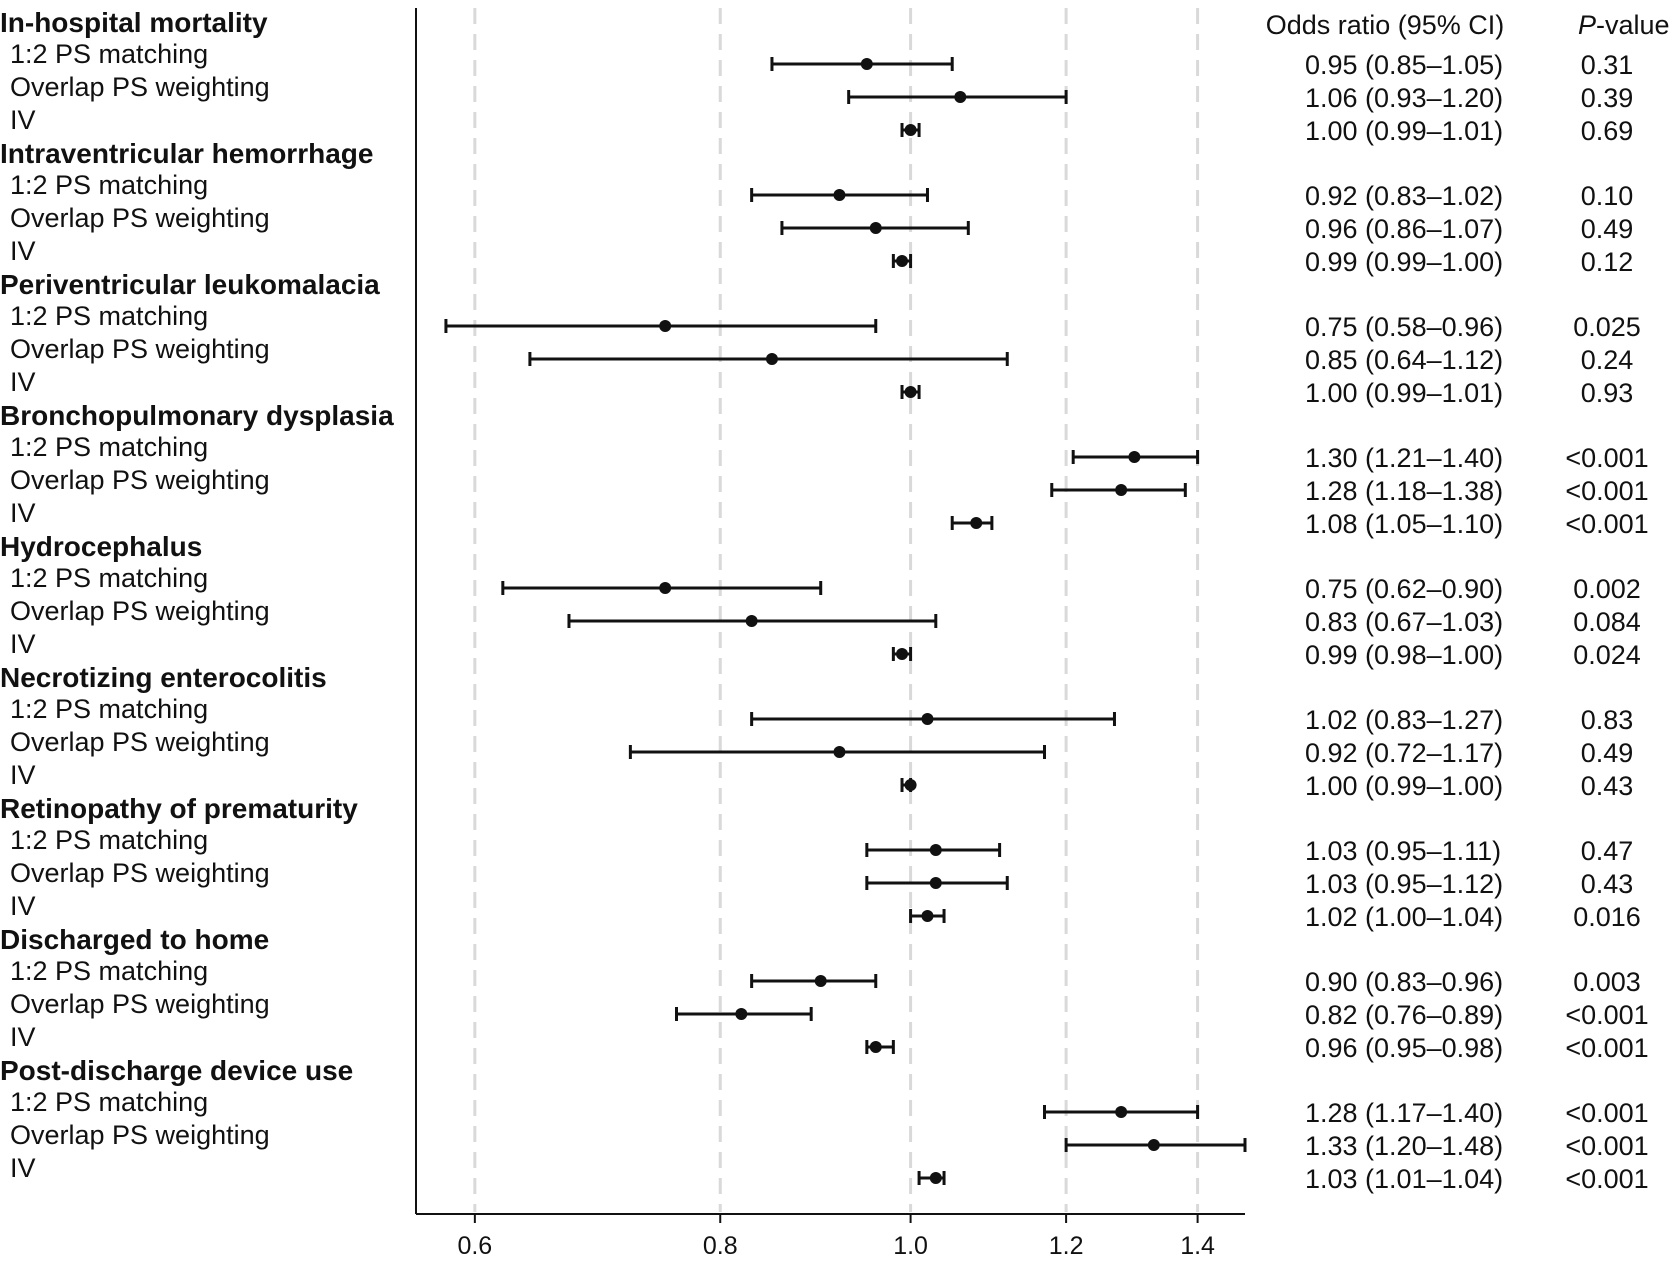 Image resolution: width=1672 pixels, height=1270 pixels. I want to click on odds-ratio-value: 1.03 (0.95–1.11), so click(1403, 851).